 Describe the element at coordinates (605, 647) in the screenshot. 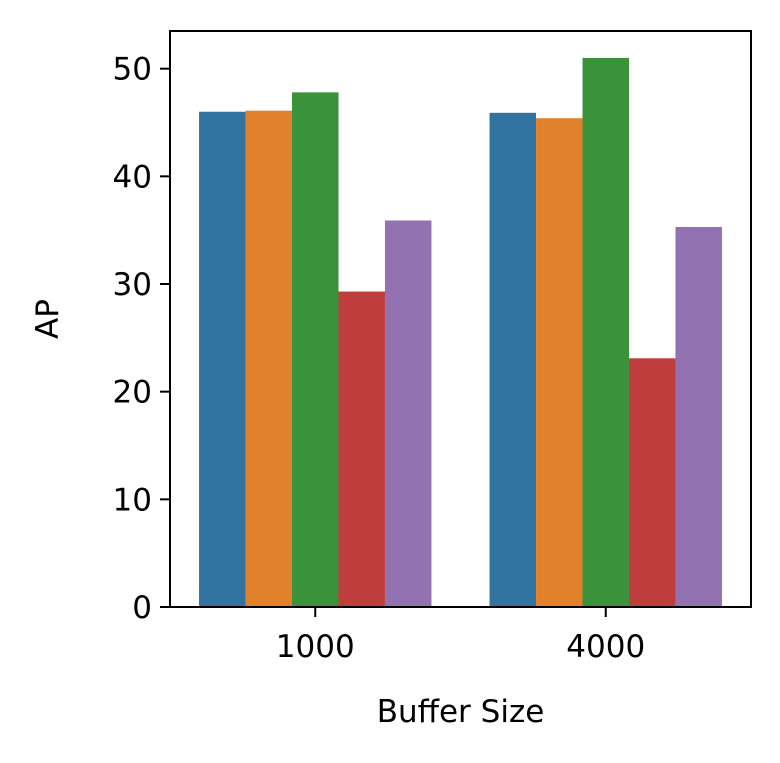

I see `x-tick-label: 4000` at that location.